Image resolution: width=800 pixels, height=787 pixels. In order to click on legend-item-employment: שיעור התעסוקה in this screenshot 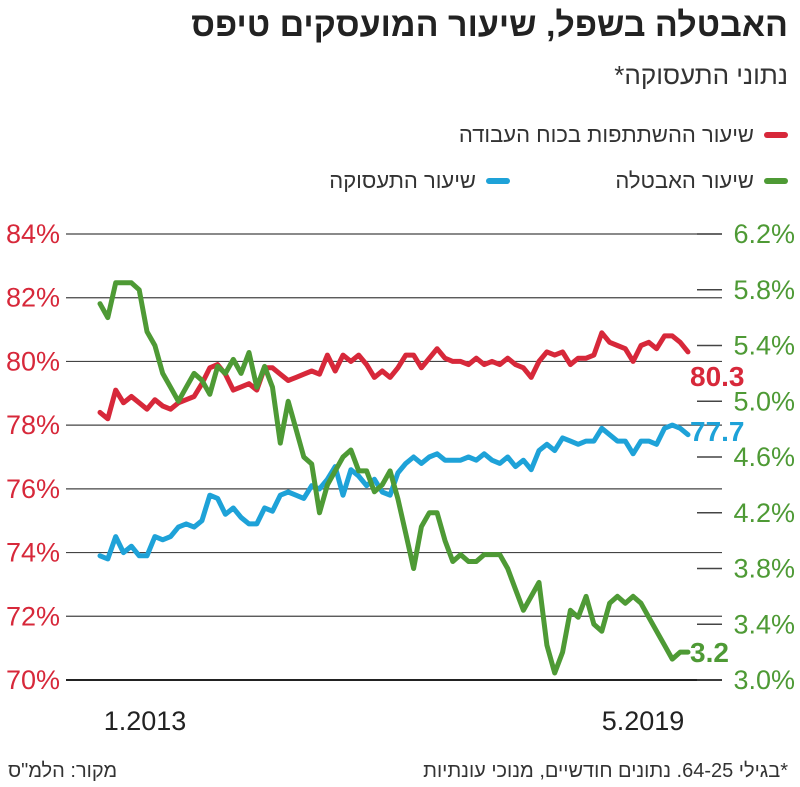, I will do `click(419, 181)`.